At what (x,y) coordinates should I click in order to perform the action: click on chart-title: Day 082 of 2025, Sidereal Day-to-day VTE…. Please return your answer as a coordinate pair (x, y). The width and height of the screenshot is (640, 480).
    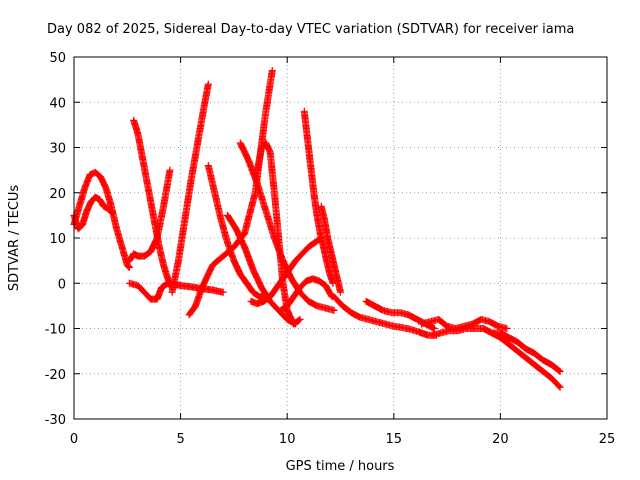
    Looking at the image, I should click on (310, 29).